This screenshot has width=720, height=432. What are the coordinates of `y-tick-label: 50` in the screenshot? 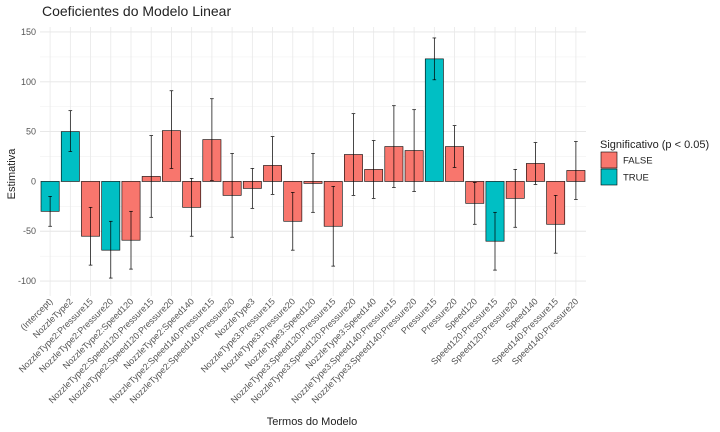 It's located at (31, 132).